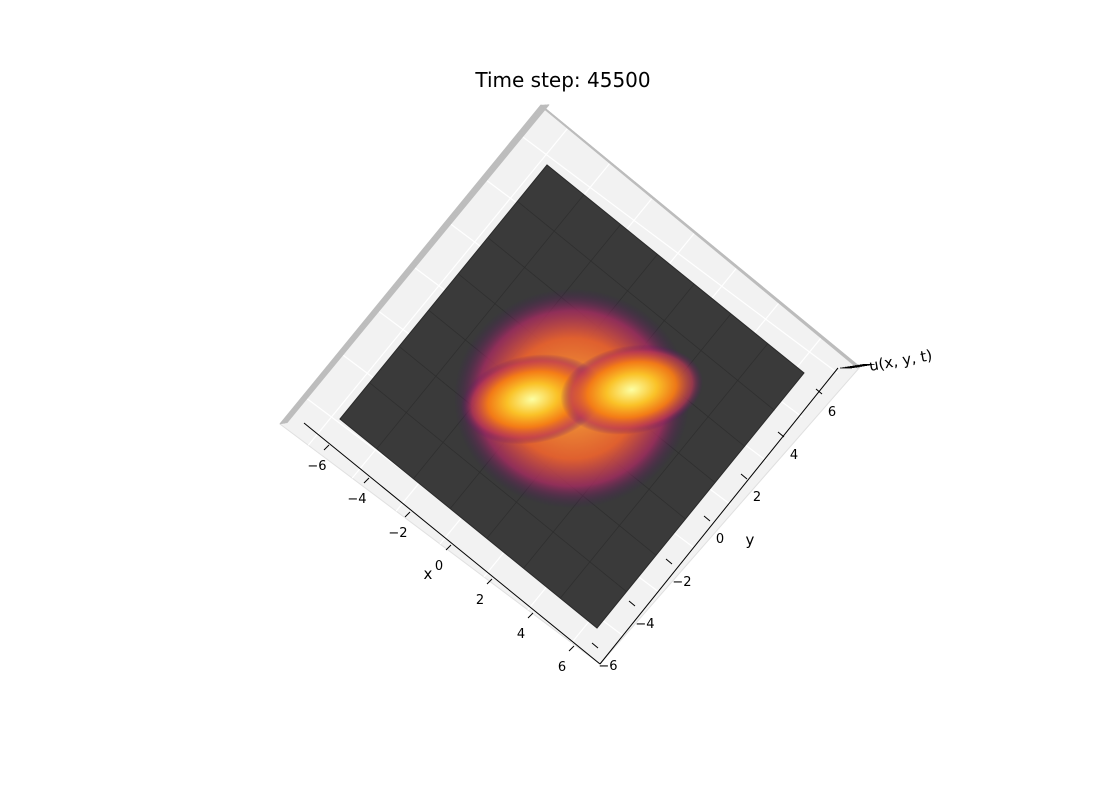 The height and width of the screenshot is (804, 1100). Describe the element at coordinates (901, 360) in the screenshot. I see `z-axis-label: u(x, y, t)` at that location.